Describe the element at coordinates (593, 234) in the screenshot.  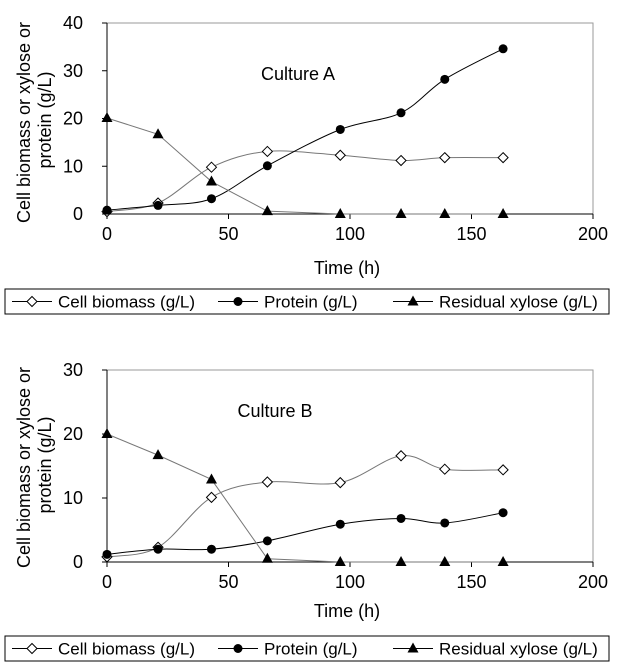
I see `chart-a-x-tick-label: 200` at that location.